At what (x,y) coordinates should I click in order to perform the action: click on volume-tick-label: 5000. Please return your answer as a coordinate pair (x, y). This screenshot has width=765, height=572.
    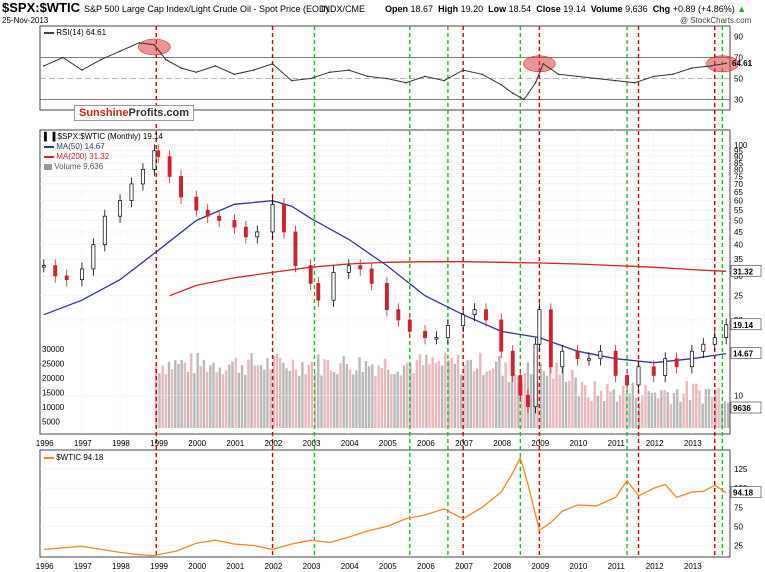
    Looking at the image, I should click on (51, 422).